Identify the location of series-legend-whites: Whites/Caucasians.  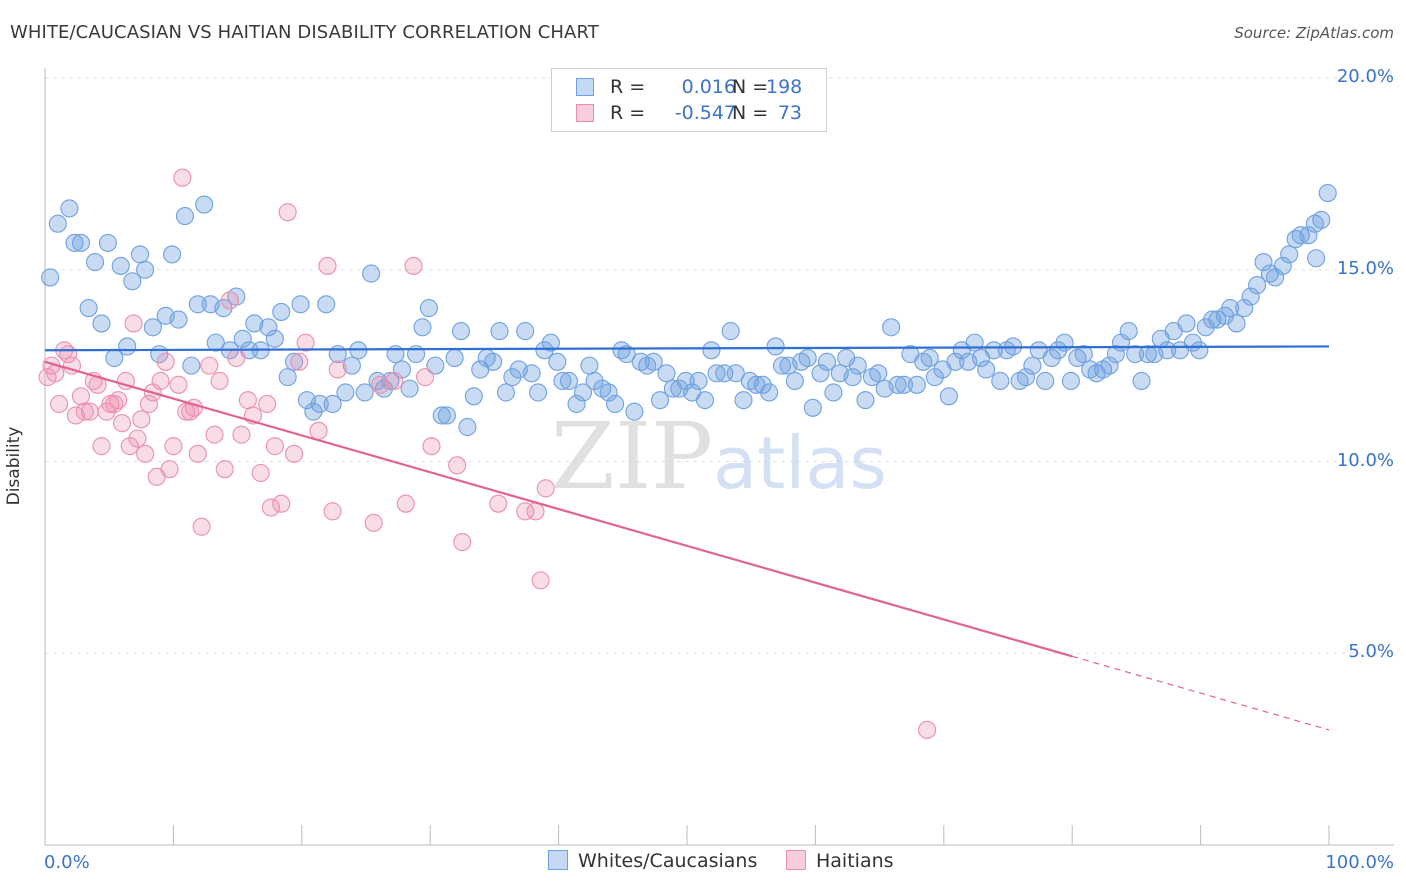
(652, 861).